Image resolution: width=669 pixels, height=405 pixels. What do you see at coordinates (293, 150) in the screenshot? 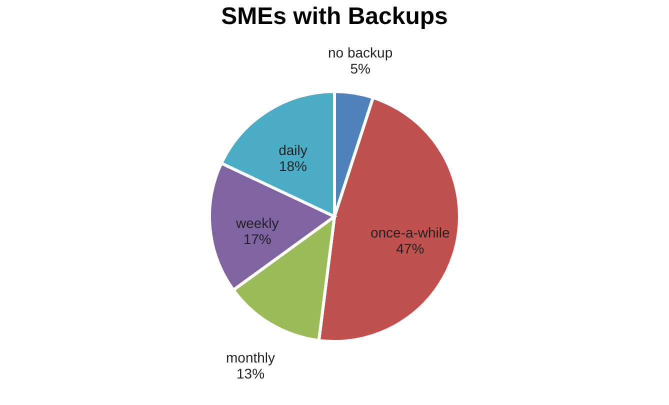
I see `slice-label: daily` at bounding box center [293, 150].